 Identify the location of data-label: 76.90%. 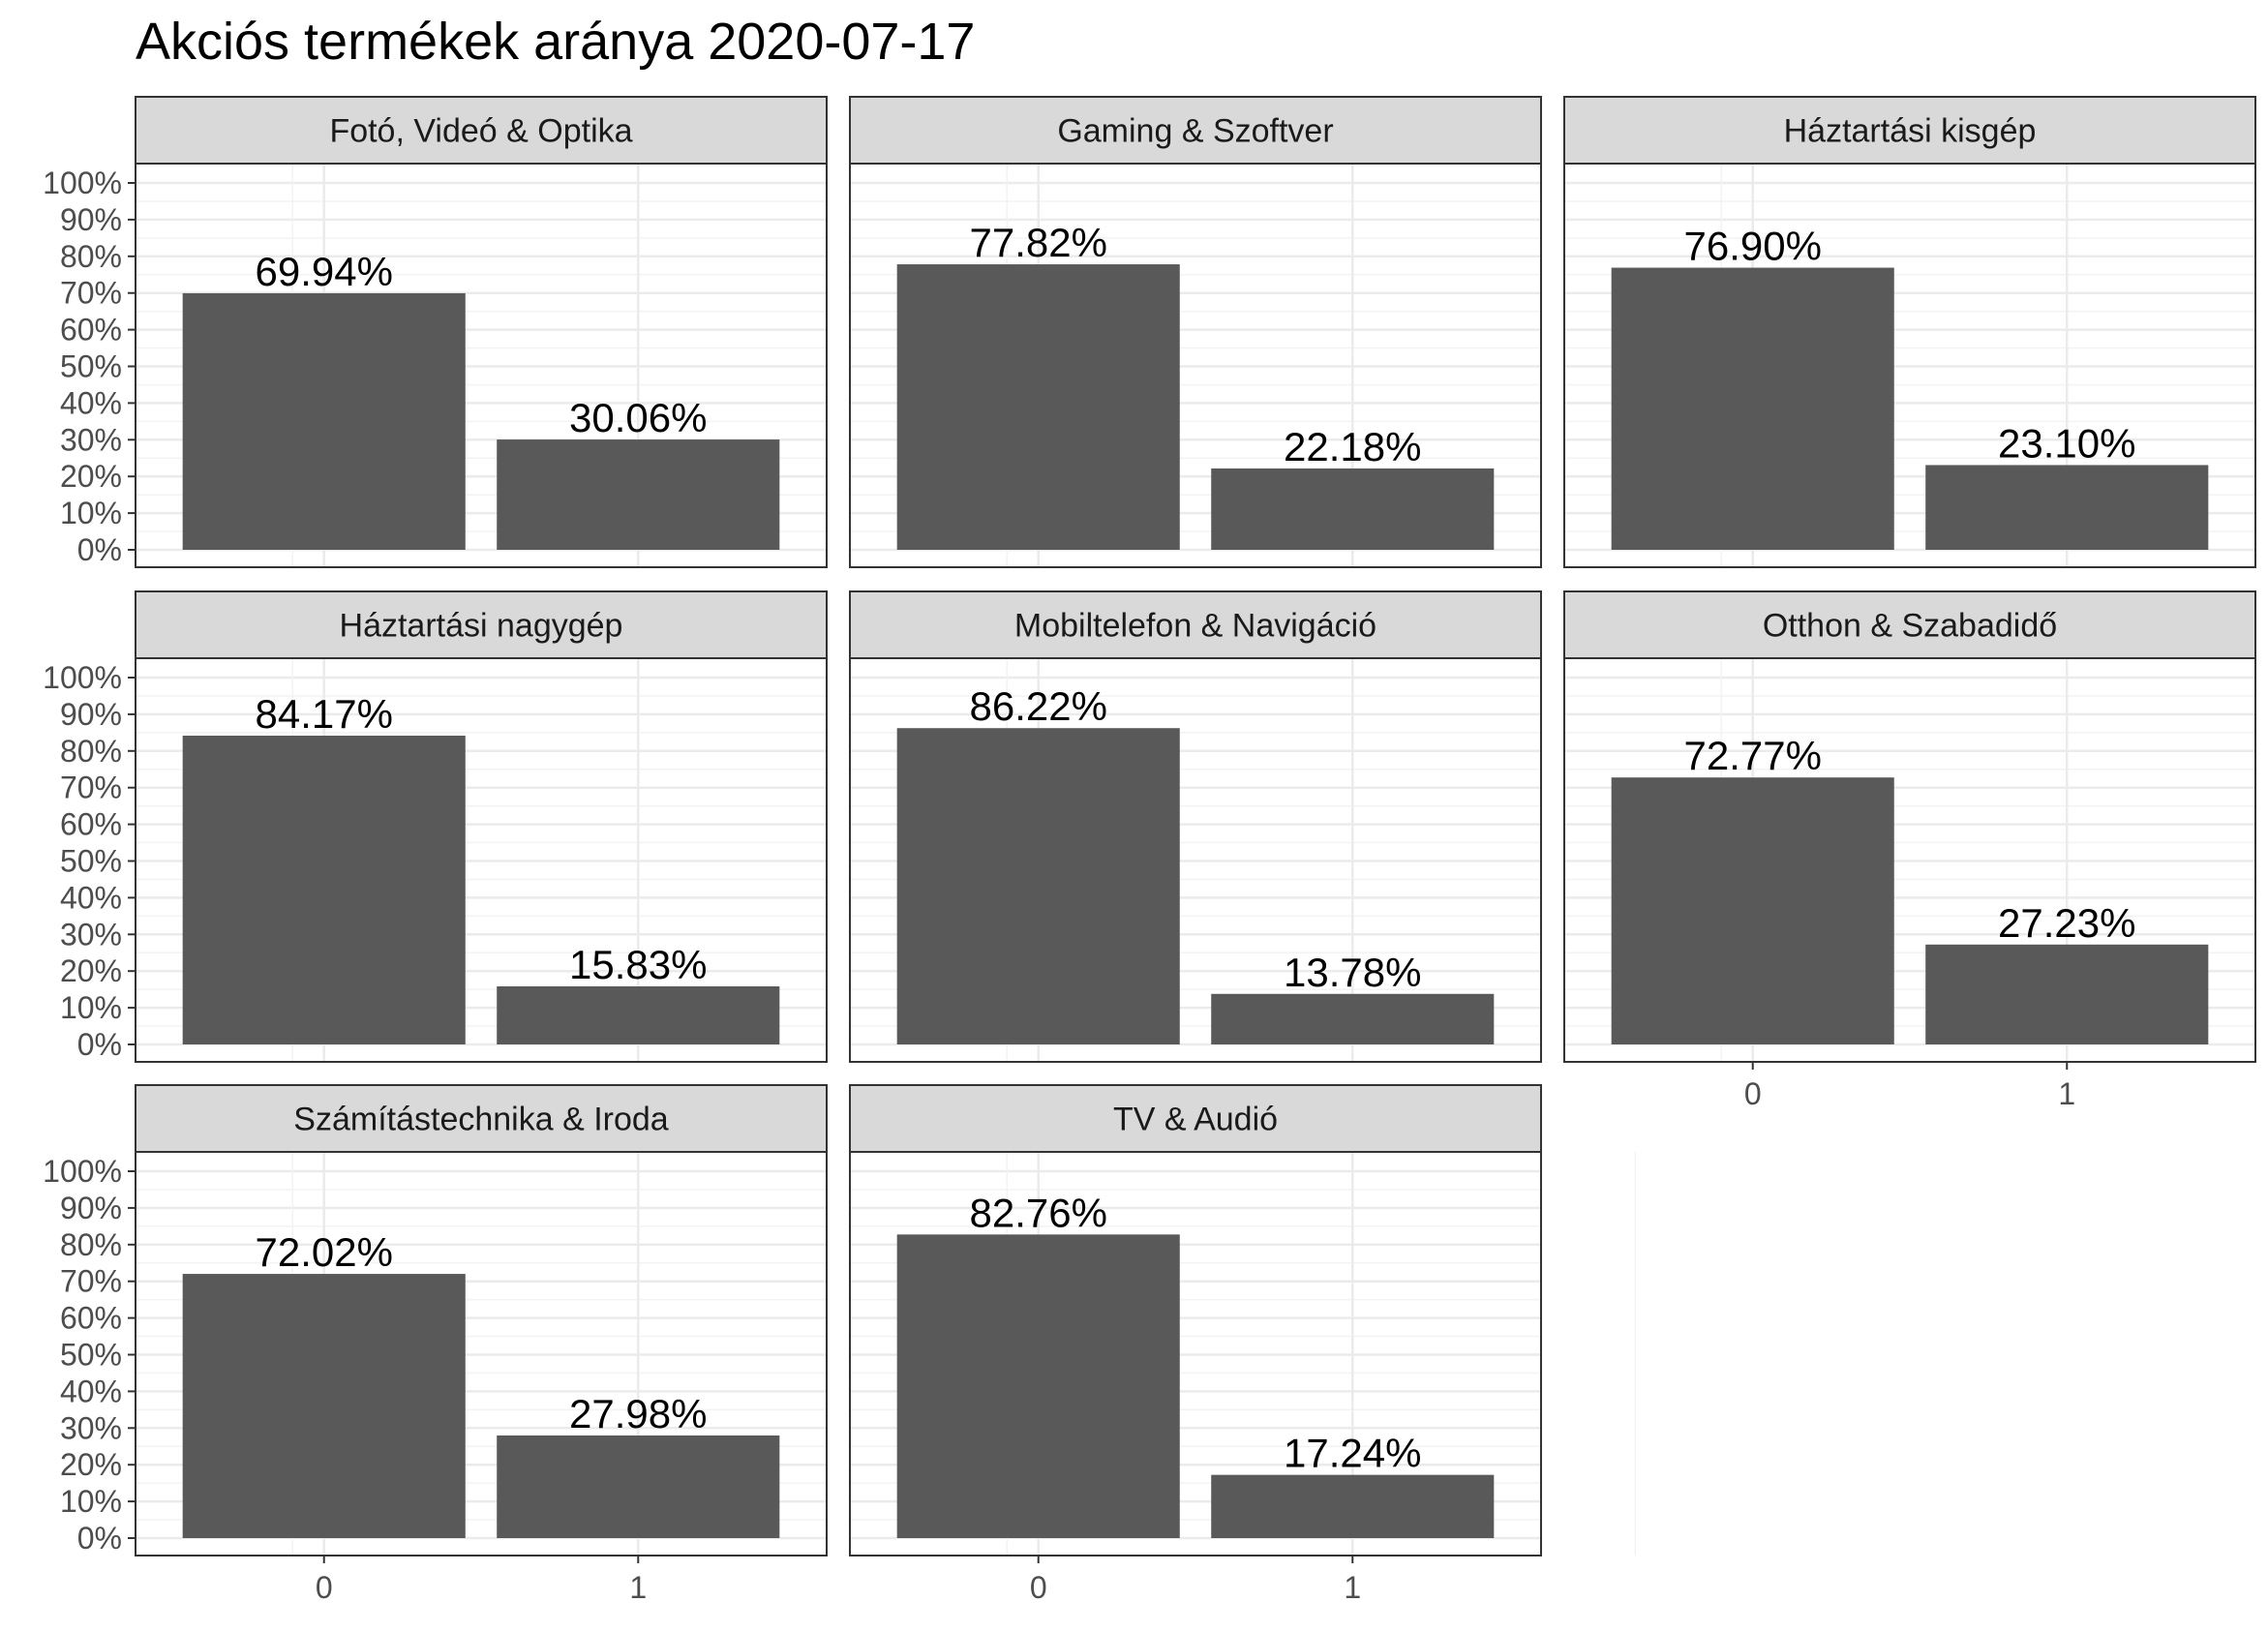
(1753, 247).